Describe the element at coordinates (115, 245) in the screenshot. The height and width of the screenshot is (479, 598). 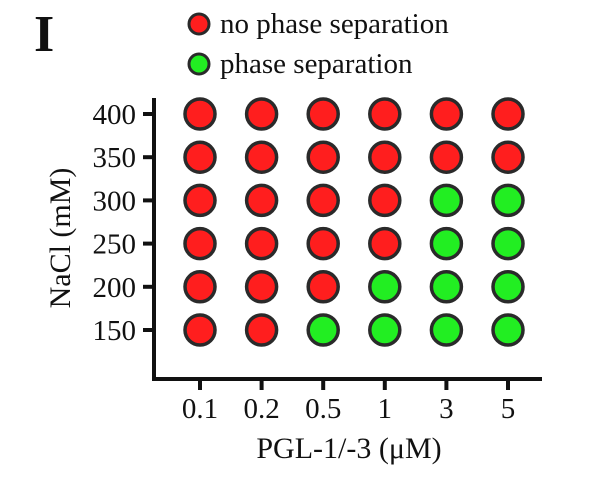
I see `y-tick-label: 250` at that location.